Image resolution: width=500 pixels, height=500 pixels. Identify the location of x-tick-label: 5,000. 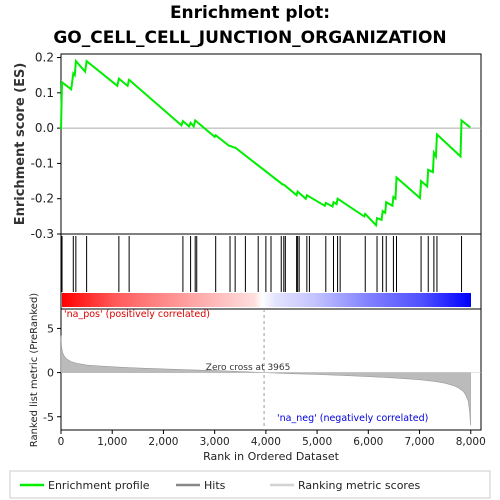
(317, 442).